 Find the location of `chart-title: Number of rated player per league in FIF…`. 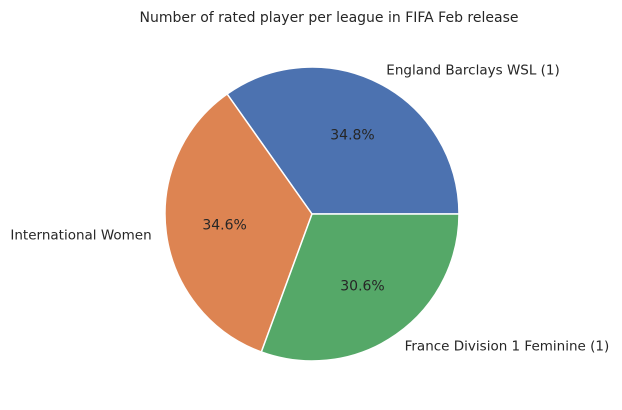

chart-title: Number of rated player per league in FIF… is located at coordinates (329, 18).